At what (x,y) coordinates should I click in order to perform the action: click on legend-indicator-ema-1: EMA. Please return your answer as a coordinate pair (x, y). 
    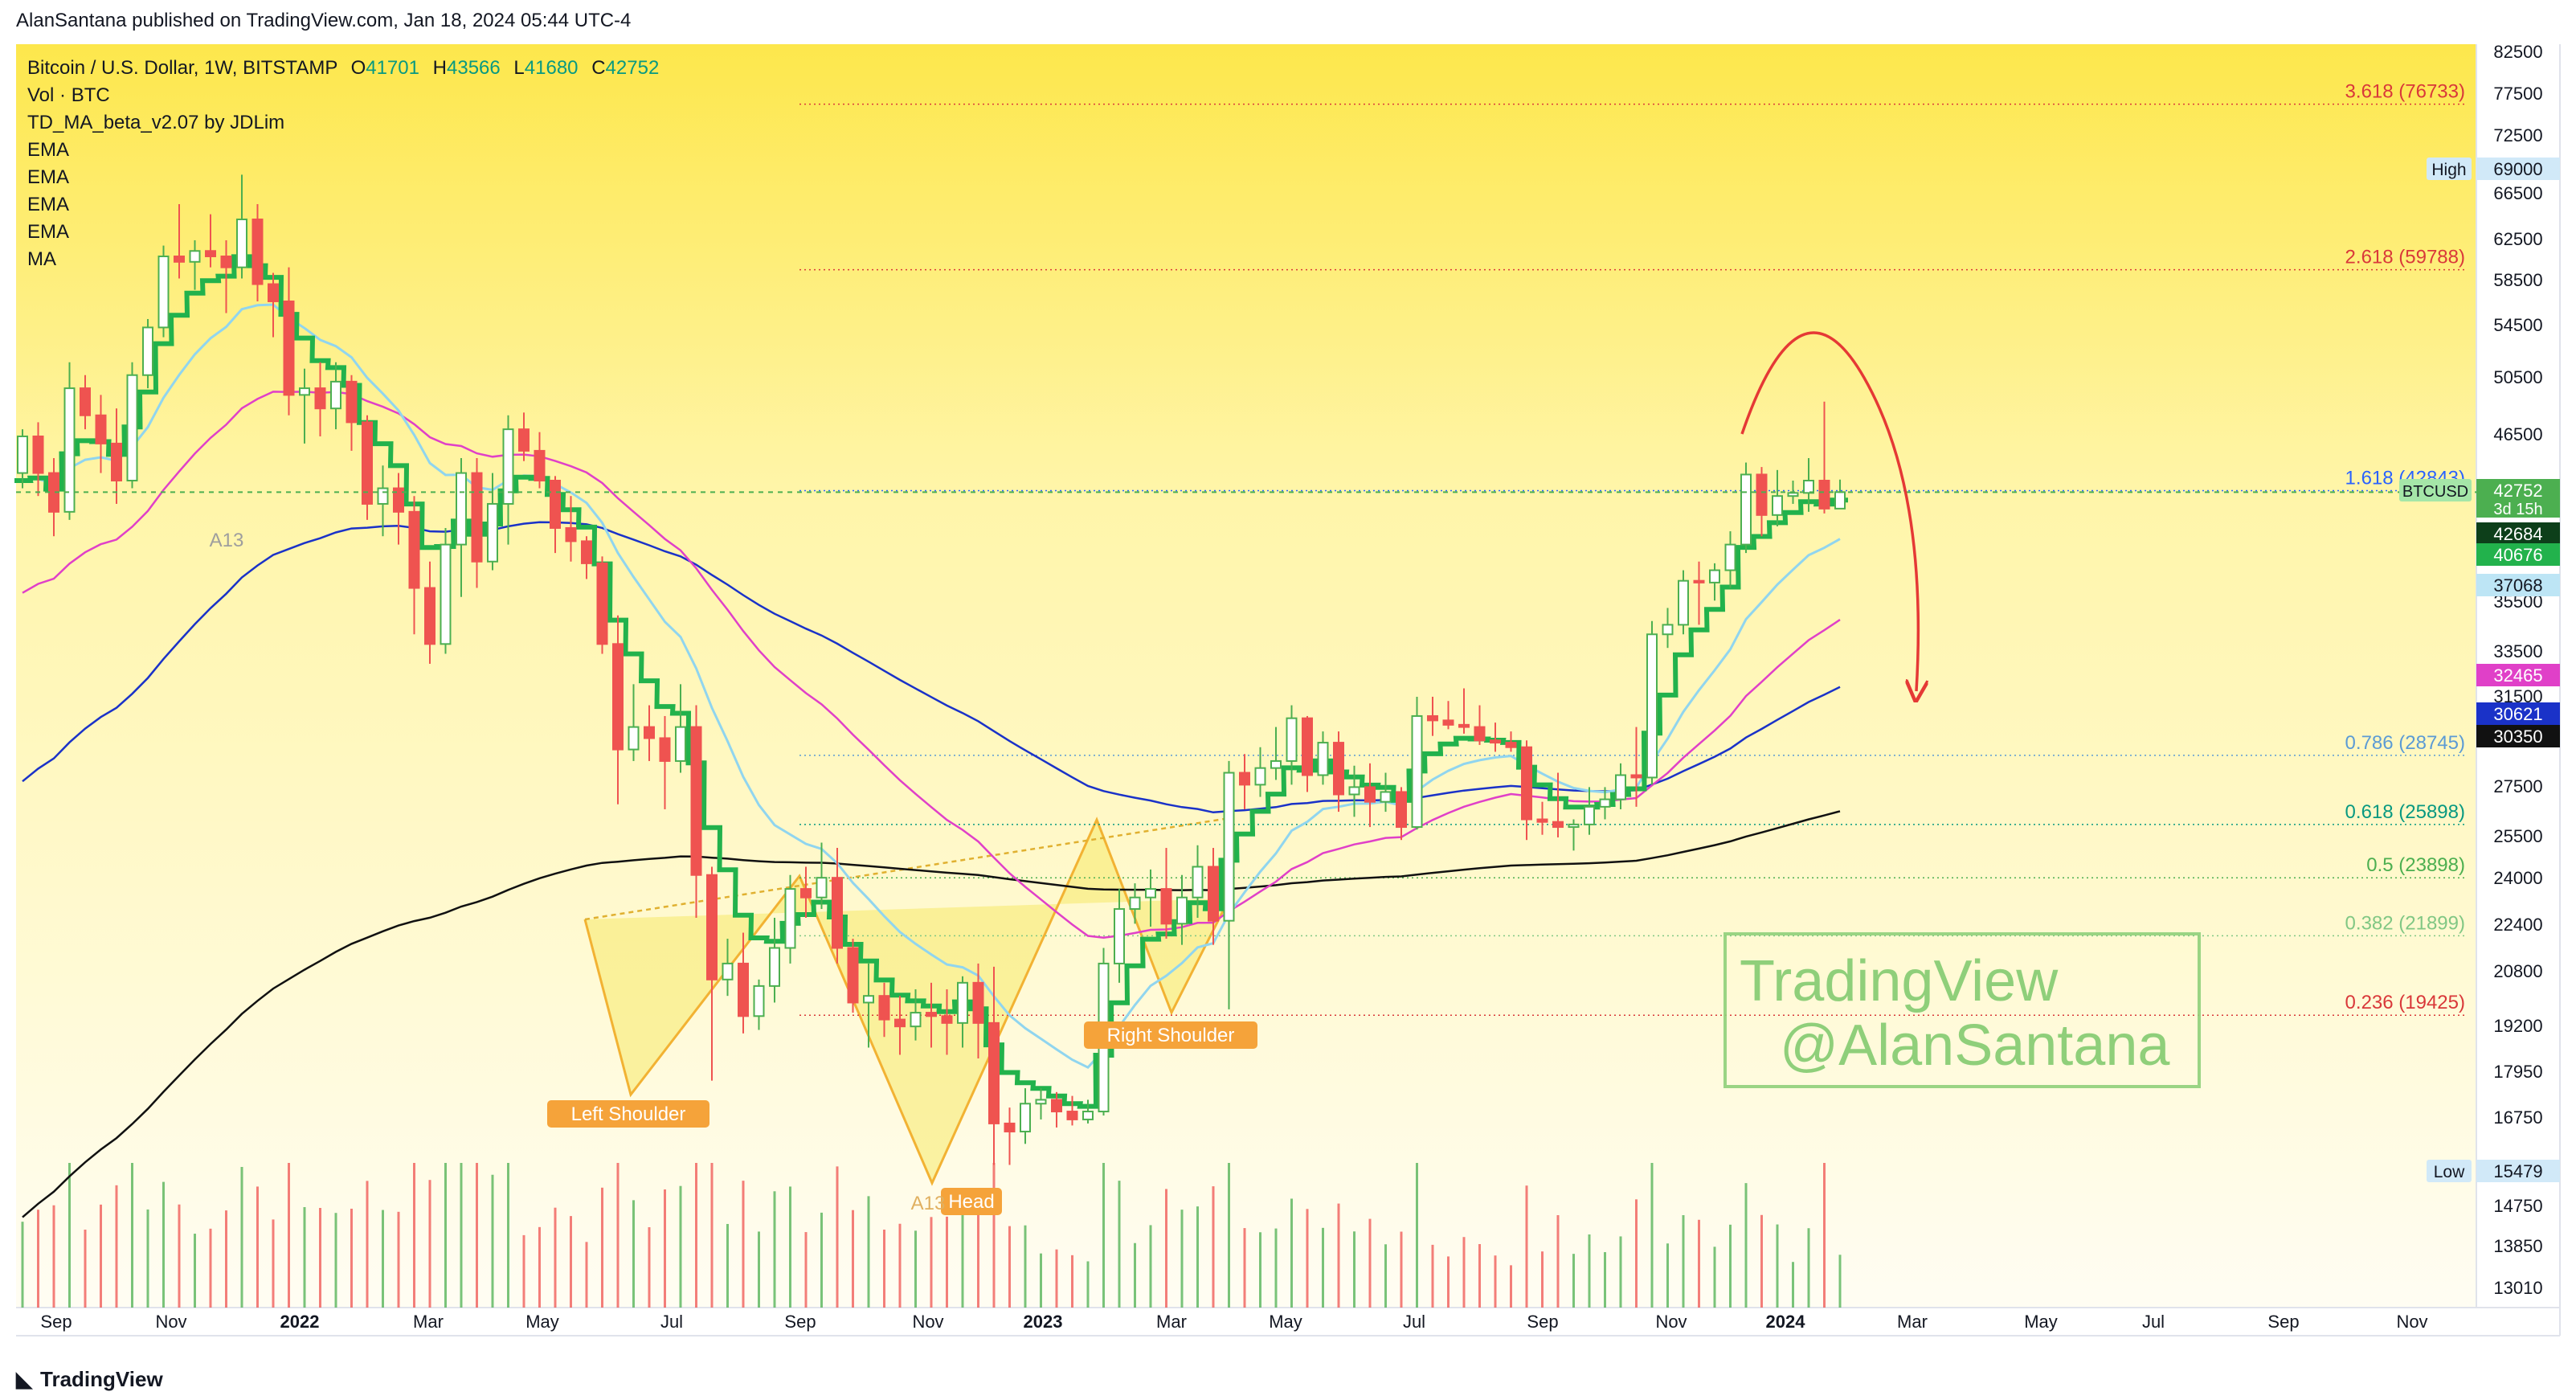
    Looking at the image, I should click on (48, 150).